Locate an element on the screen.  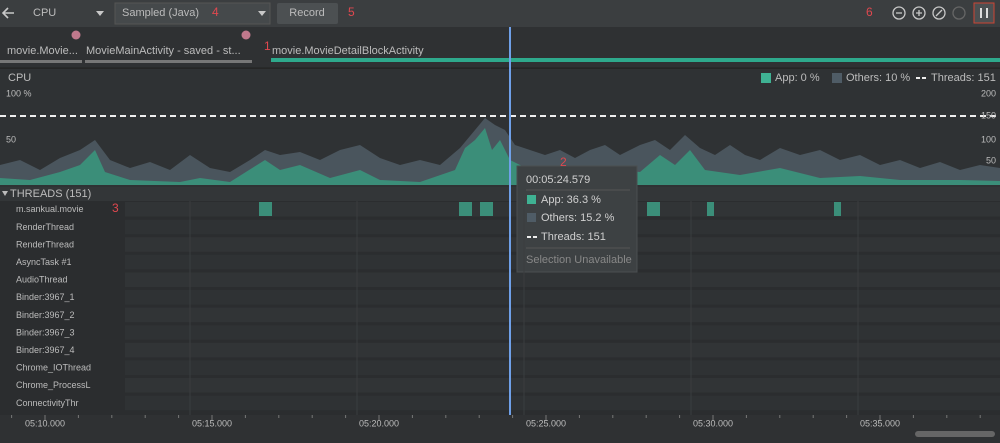
jump-live is located at coordinates (959, 13).